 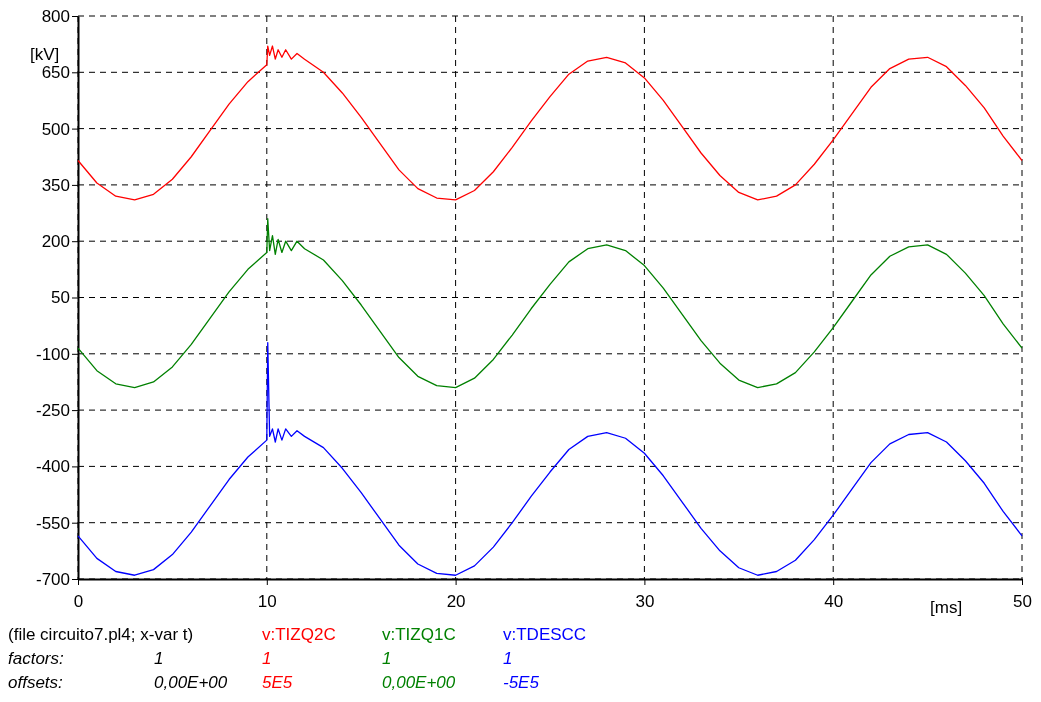 What do you see at coordinates (52, 579) in the screenshot?
I see `y-tick-label: -700` at bounding box center [52, 579].